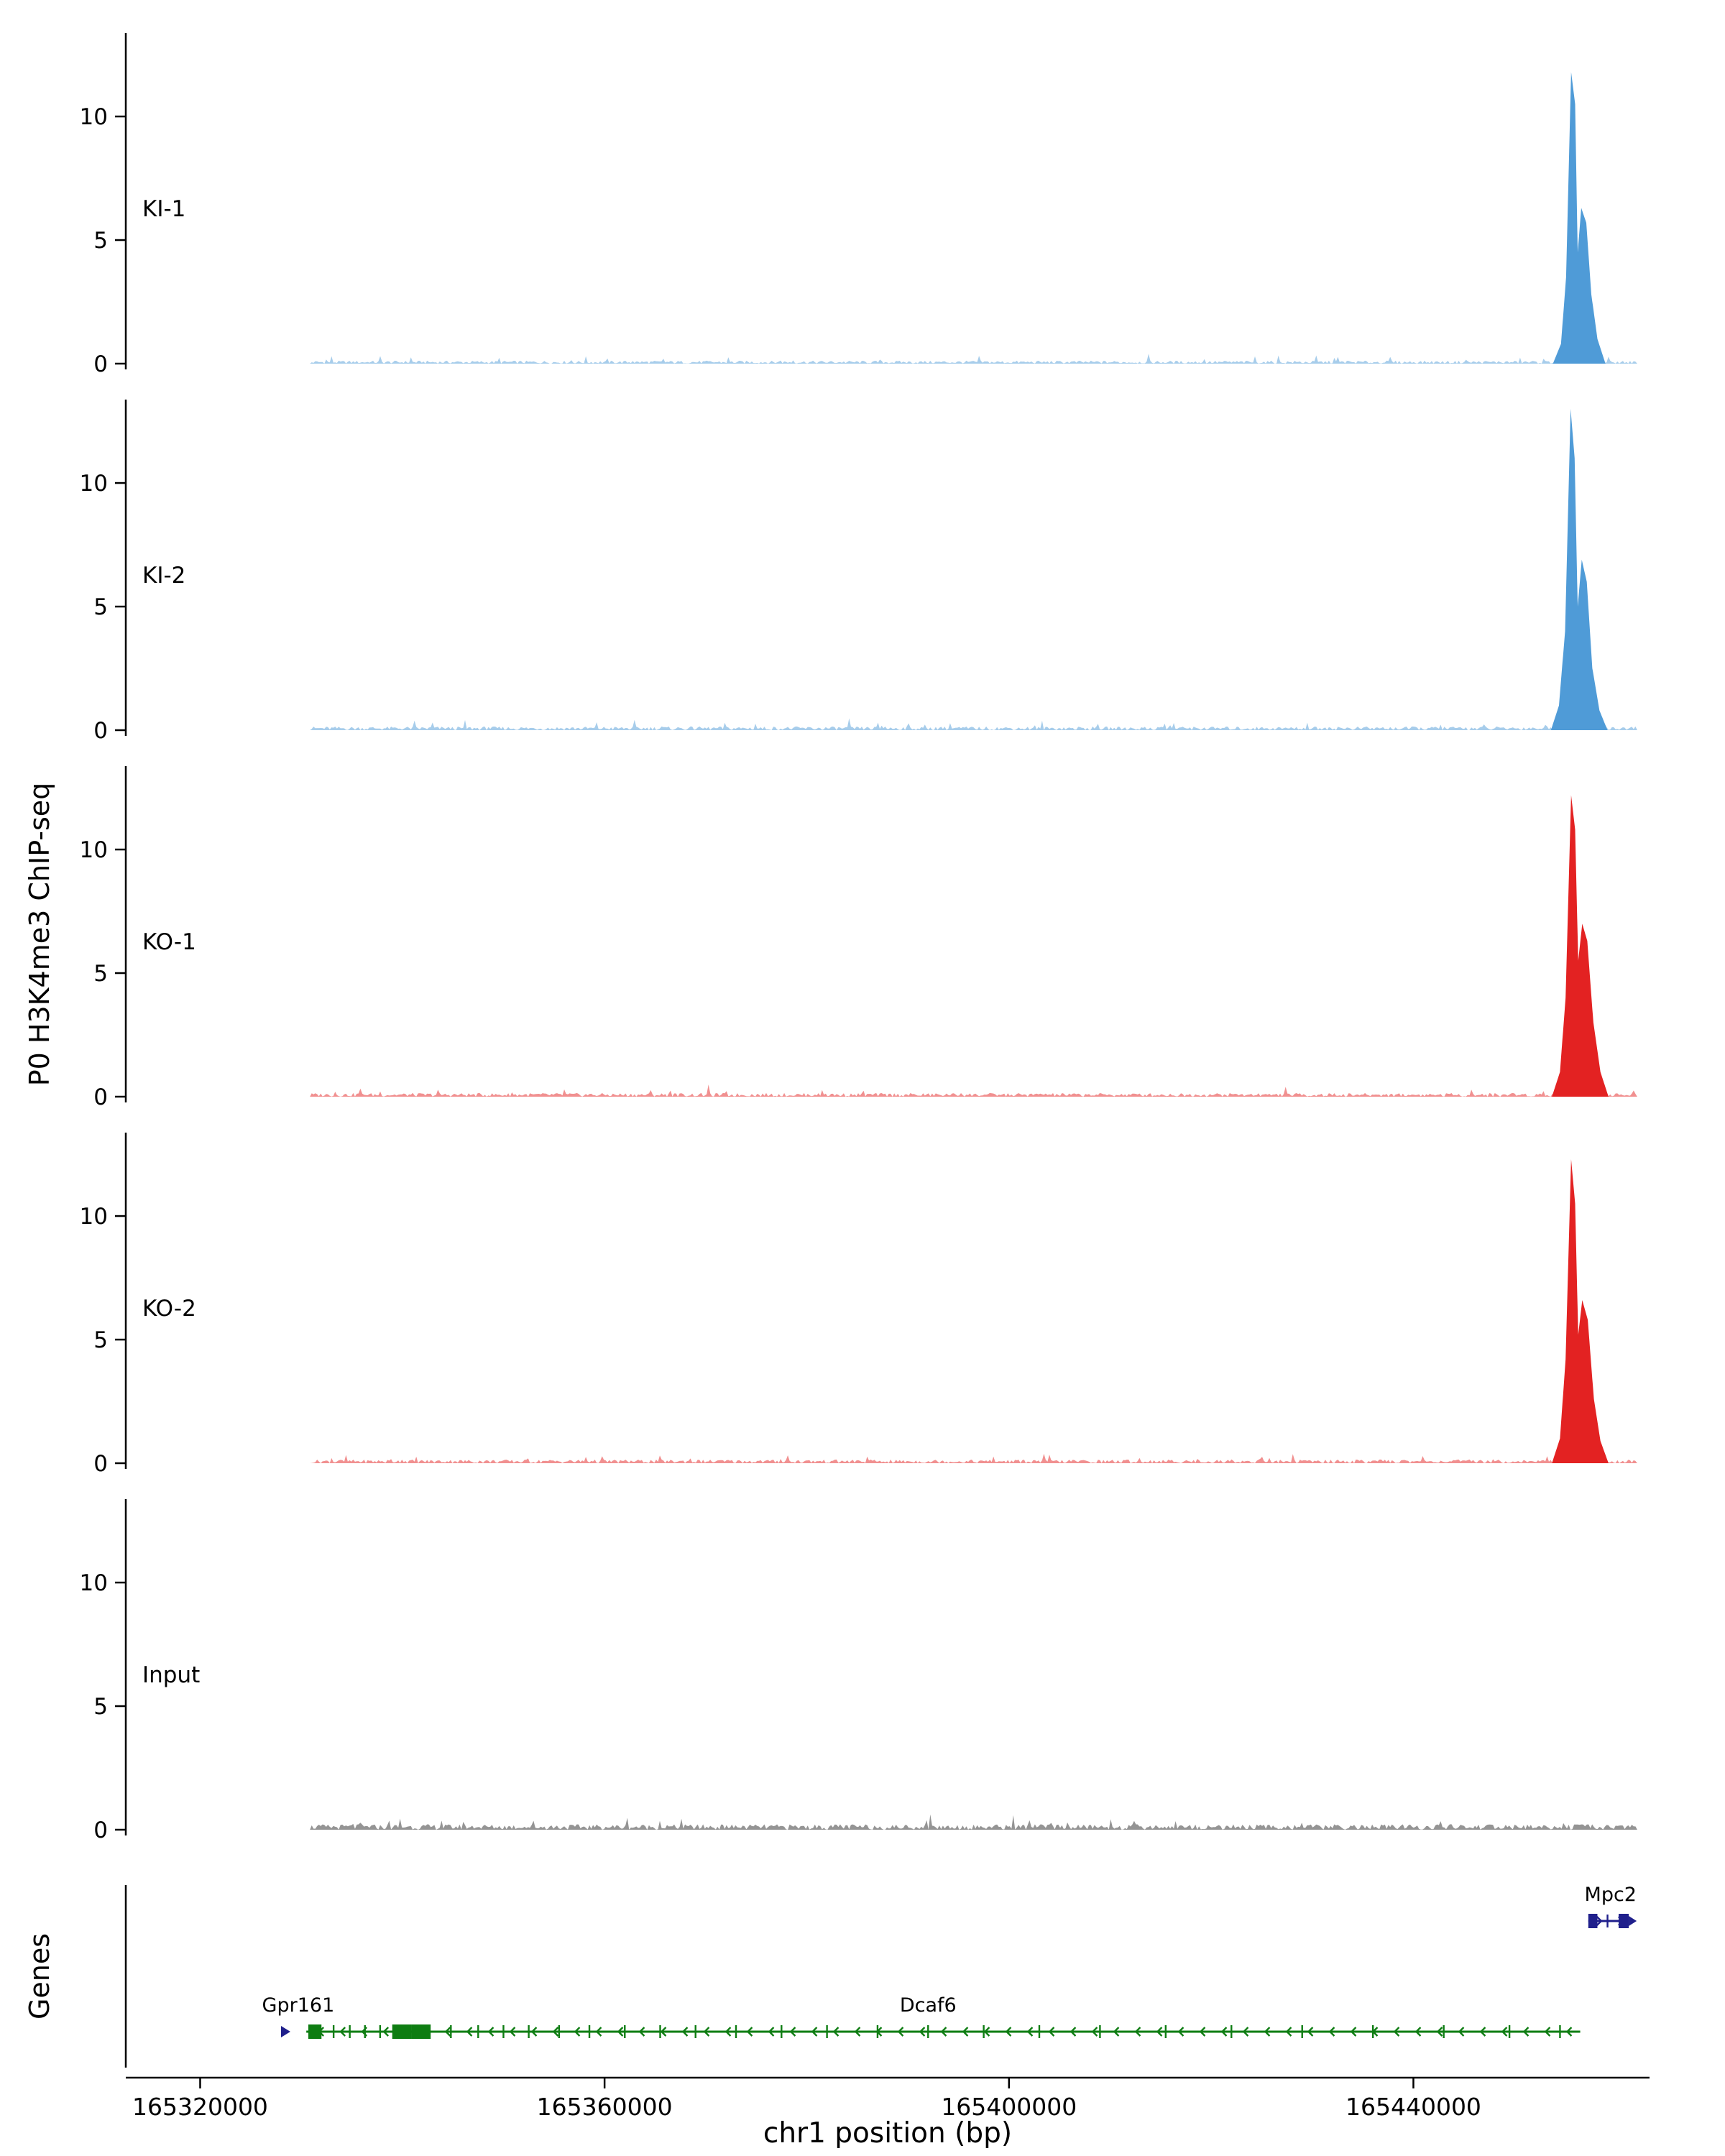 This screenshot has width=1725, height=2156. I want to click on svg-text: KO-1, so click(169, 942).